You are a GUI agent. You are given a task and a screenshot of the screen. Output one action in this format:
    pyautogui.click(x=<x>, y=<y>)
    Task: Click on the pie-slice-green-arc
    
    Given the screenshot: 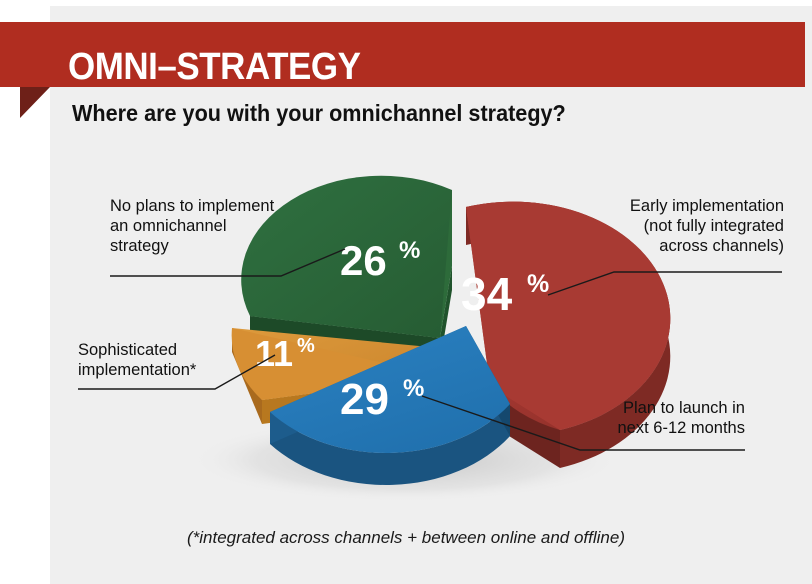 What is the action you would take?
    pyautogui.click(x=346, y=256)
    